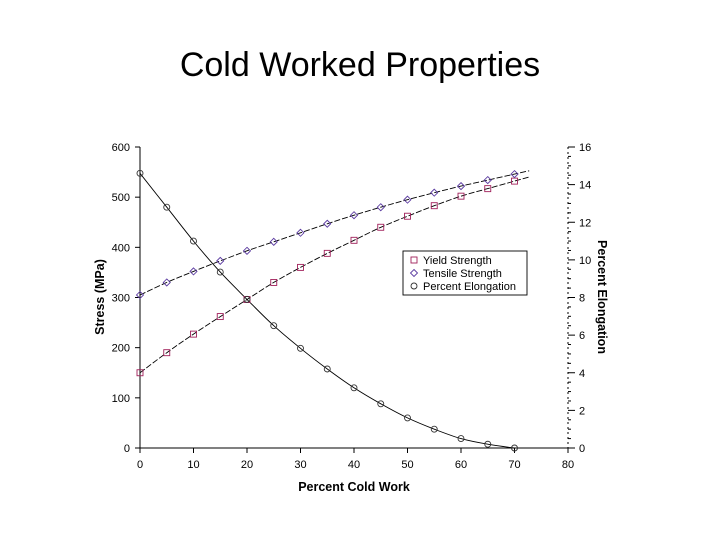  Describe the element at coordinates (121, 349) in the screenshot. I see `y-tick-label: 200` at that location.